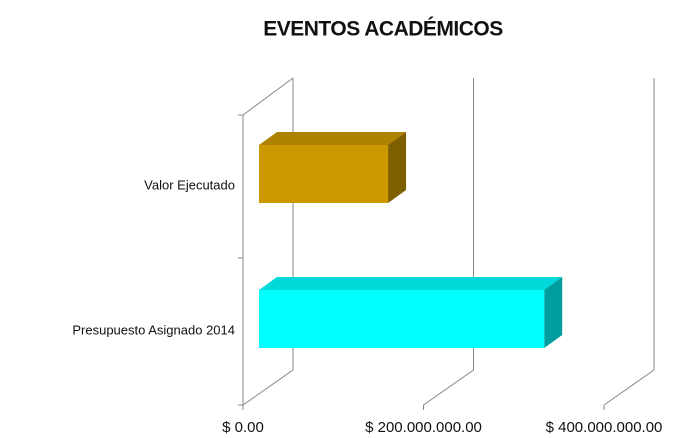  Describe the element at coordinates (243, 427) in the screenshot. I see `x-tick-label: $ 0.00` at that location.